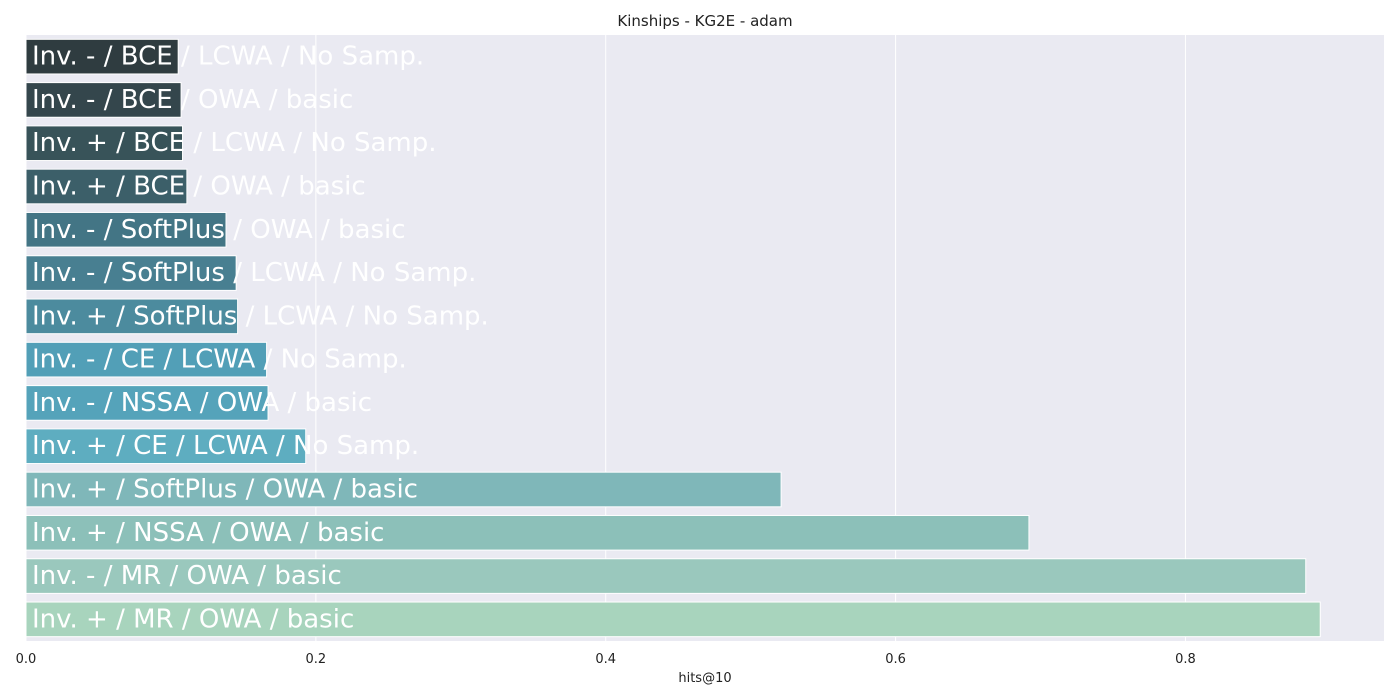 The height and width of the screenshot is (700, 1400). Describe the element at coordinates (704, 21) in the screenshot. I see `chart-title: Kinships - KG2E - adam` at that location.